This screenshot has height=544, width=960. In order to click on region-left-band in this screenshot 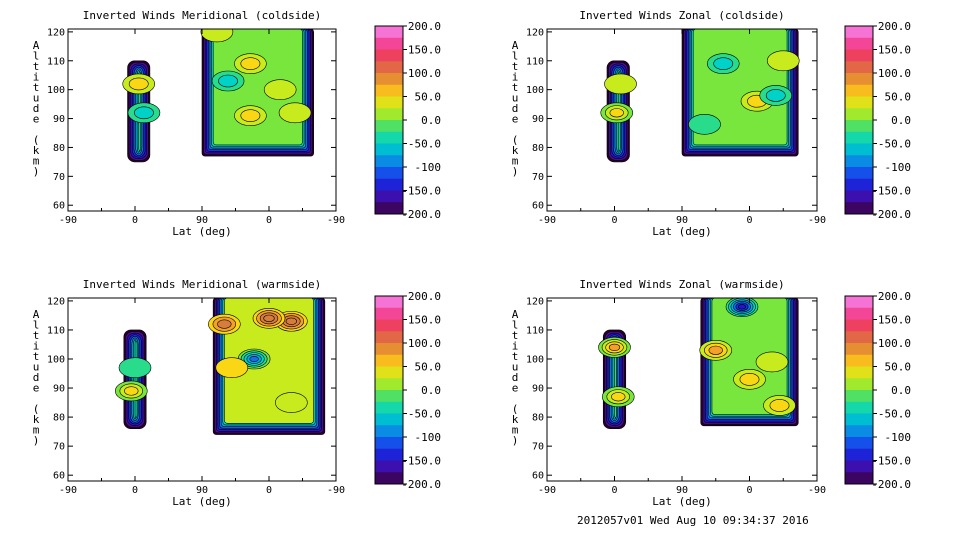, I will do `click(616, 379)`.